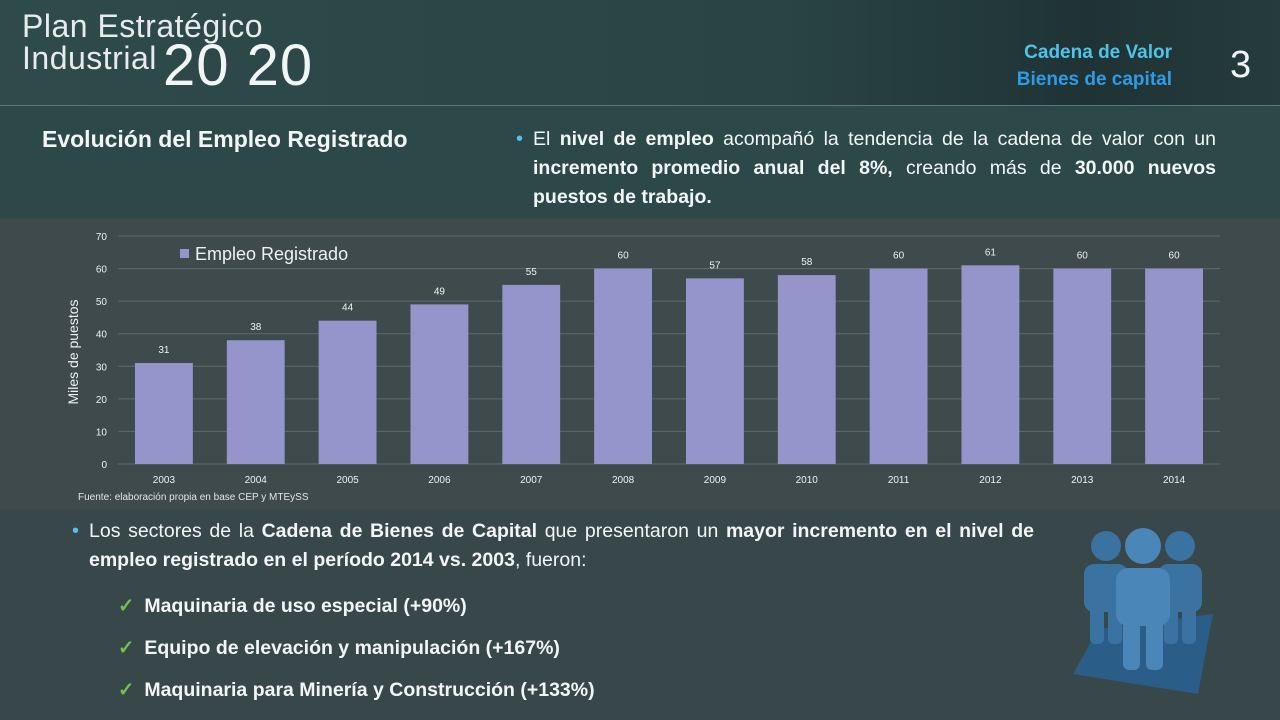 This screenshot has height=720, width=1280. What do you see at coordinates (271, 254) in the screenshot?
I see `legend-label: Empleo Registrado` at bounding box center [271, 254].